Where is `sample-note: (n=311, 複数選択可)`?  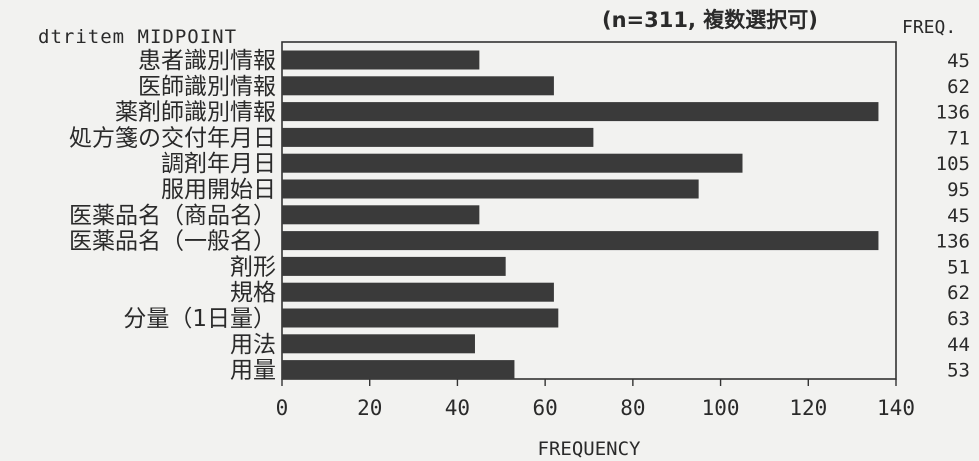 sample-note: (n=311, 複数選択可) is located at coordinates (710, 20).